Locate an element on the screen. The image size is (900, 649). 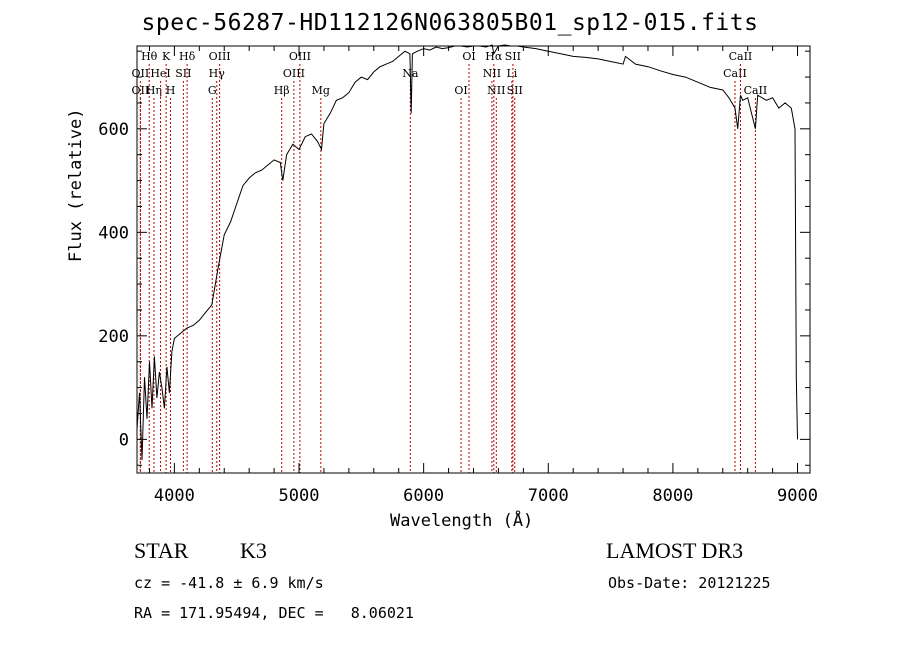
line-marker-label: Hβ is located at coordinates (282, 90).